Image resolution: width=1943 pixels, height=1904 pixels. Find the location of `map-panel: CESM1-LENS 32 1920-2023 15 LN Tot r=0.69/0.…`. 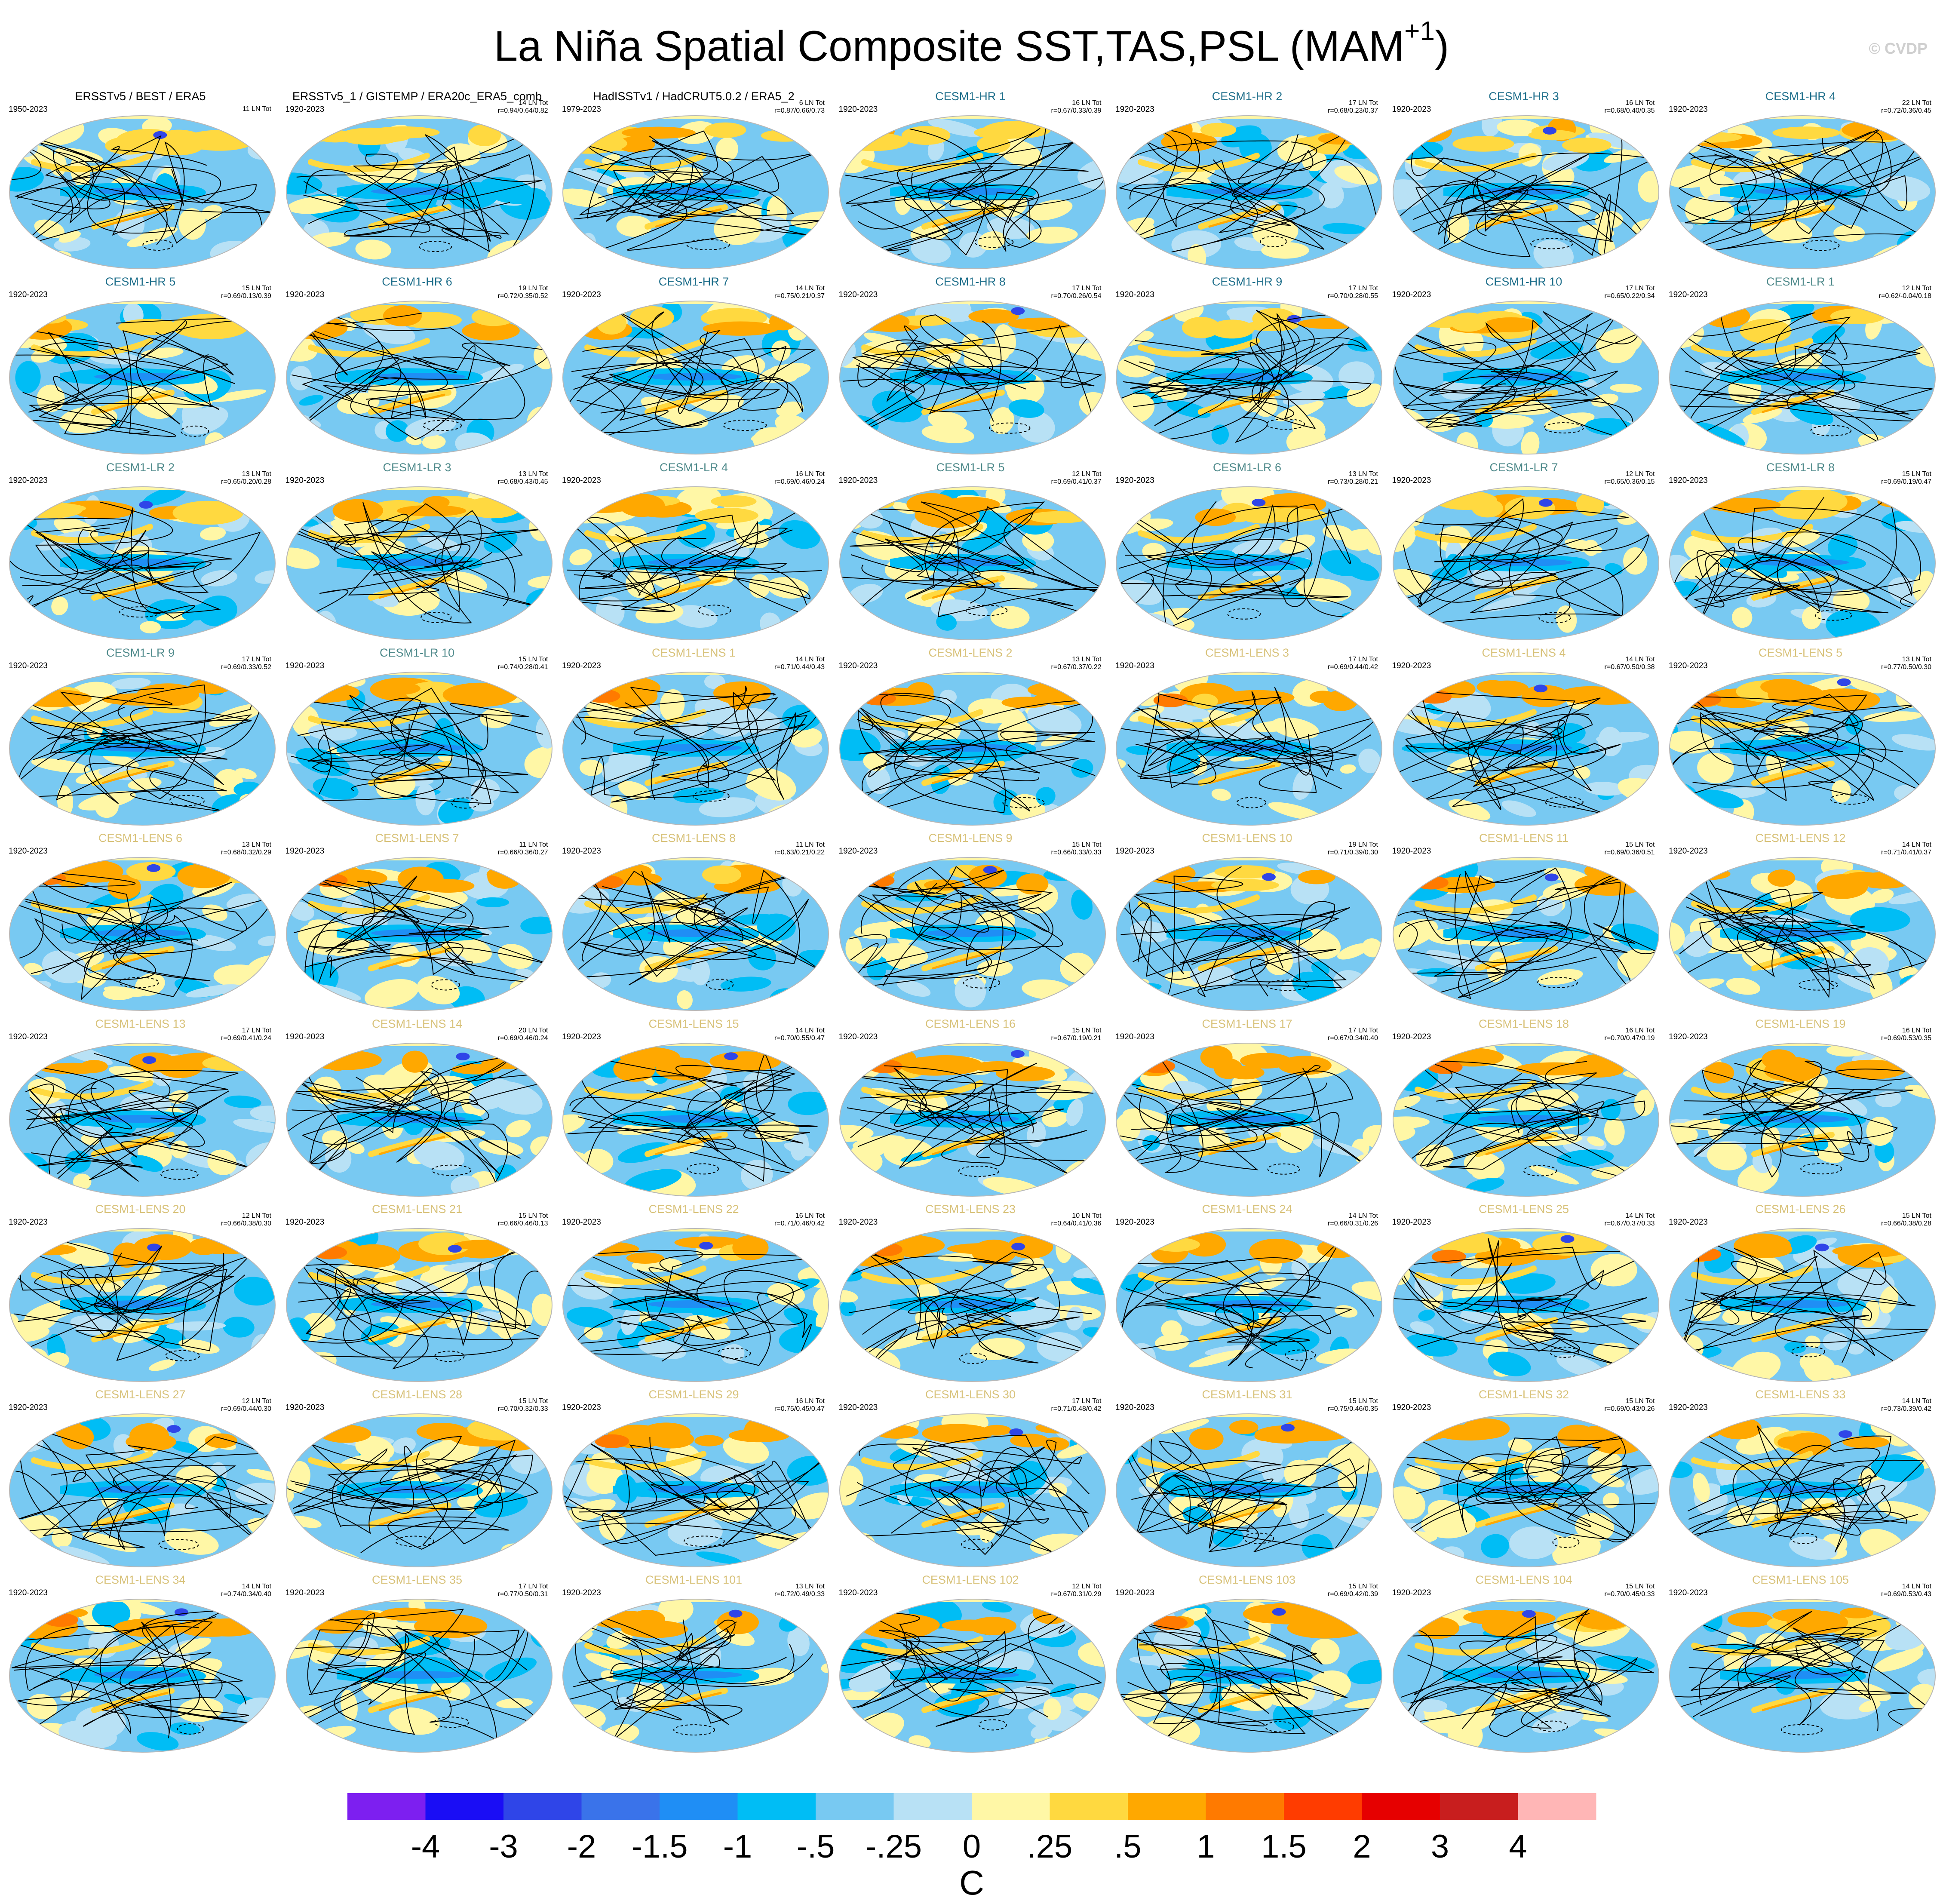

map-panel: CESM1-LENS 32 1920-2023 15 LN Tot r=0.69/0.… is located at coordinates (1524, 1481).